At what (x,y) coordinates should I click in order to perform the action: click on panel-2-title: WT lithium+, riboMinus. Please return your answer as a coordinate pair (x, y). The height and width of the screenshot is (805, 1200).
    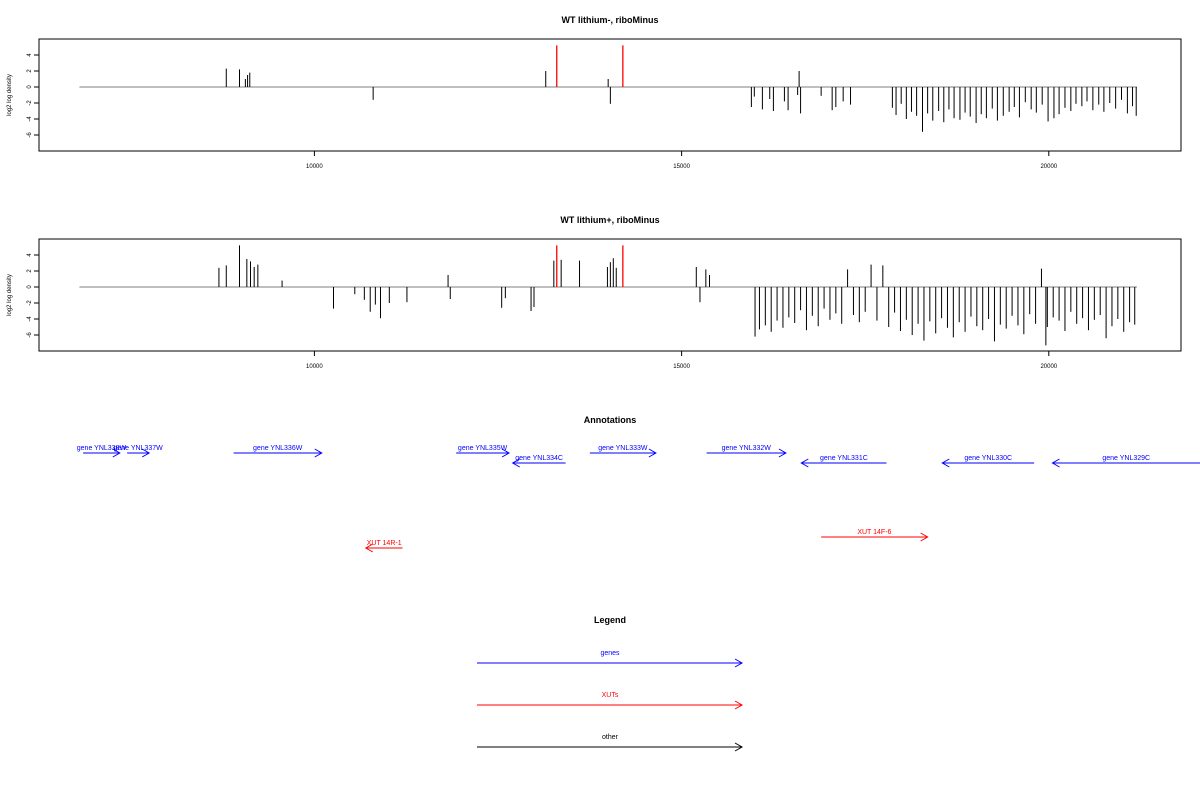
    Looking at the image, I should click on (609, 220).